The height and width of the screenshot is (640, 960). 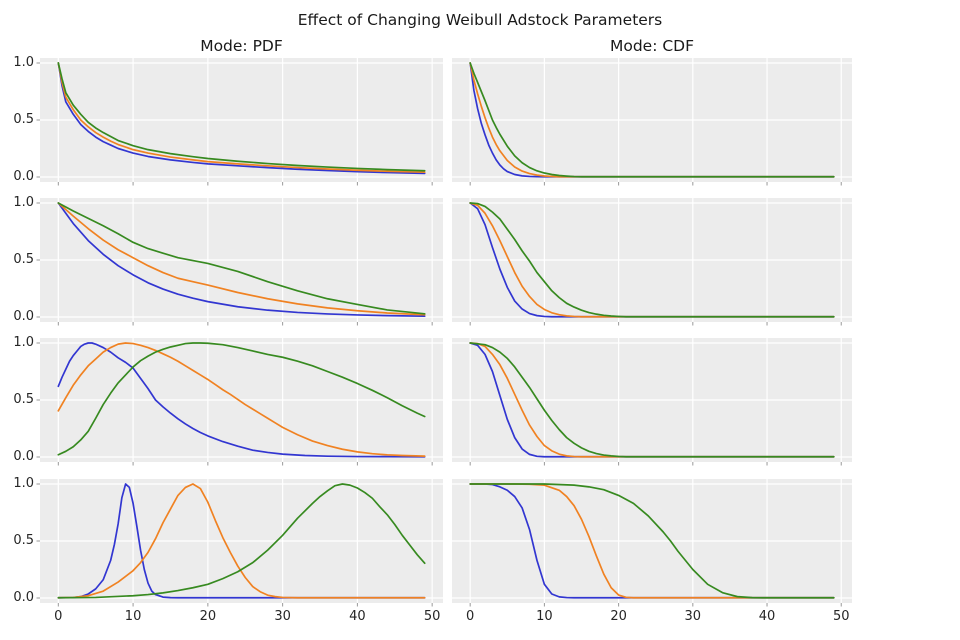 I want to click on column-title-cdf: Mode: CDF, so click(x=652, y=46).